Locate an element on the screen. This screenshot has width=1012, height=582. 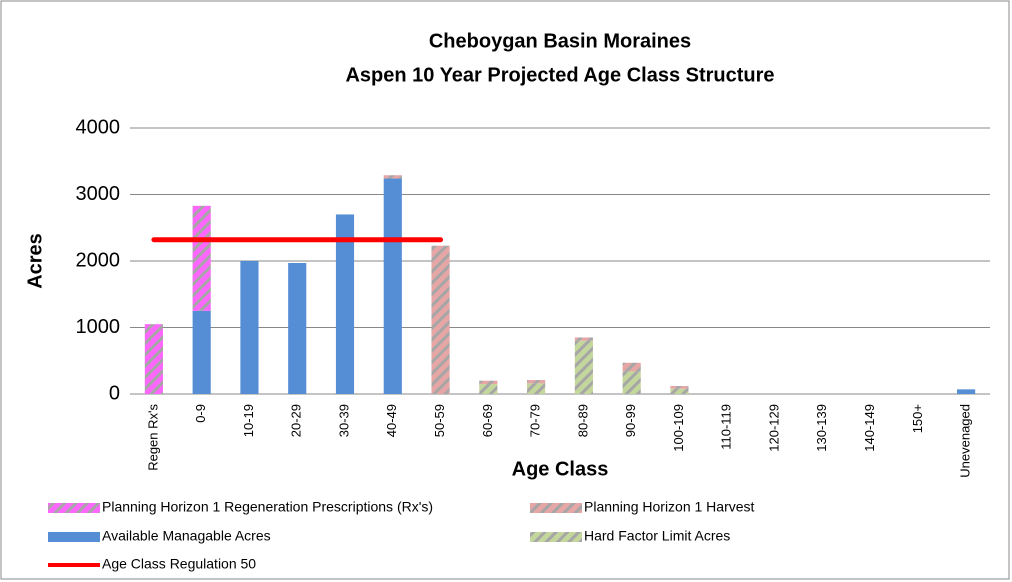
x-tick-label: 110-119 is located at coordinates (726, 427).